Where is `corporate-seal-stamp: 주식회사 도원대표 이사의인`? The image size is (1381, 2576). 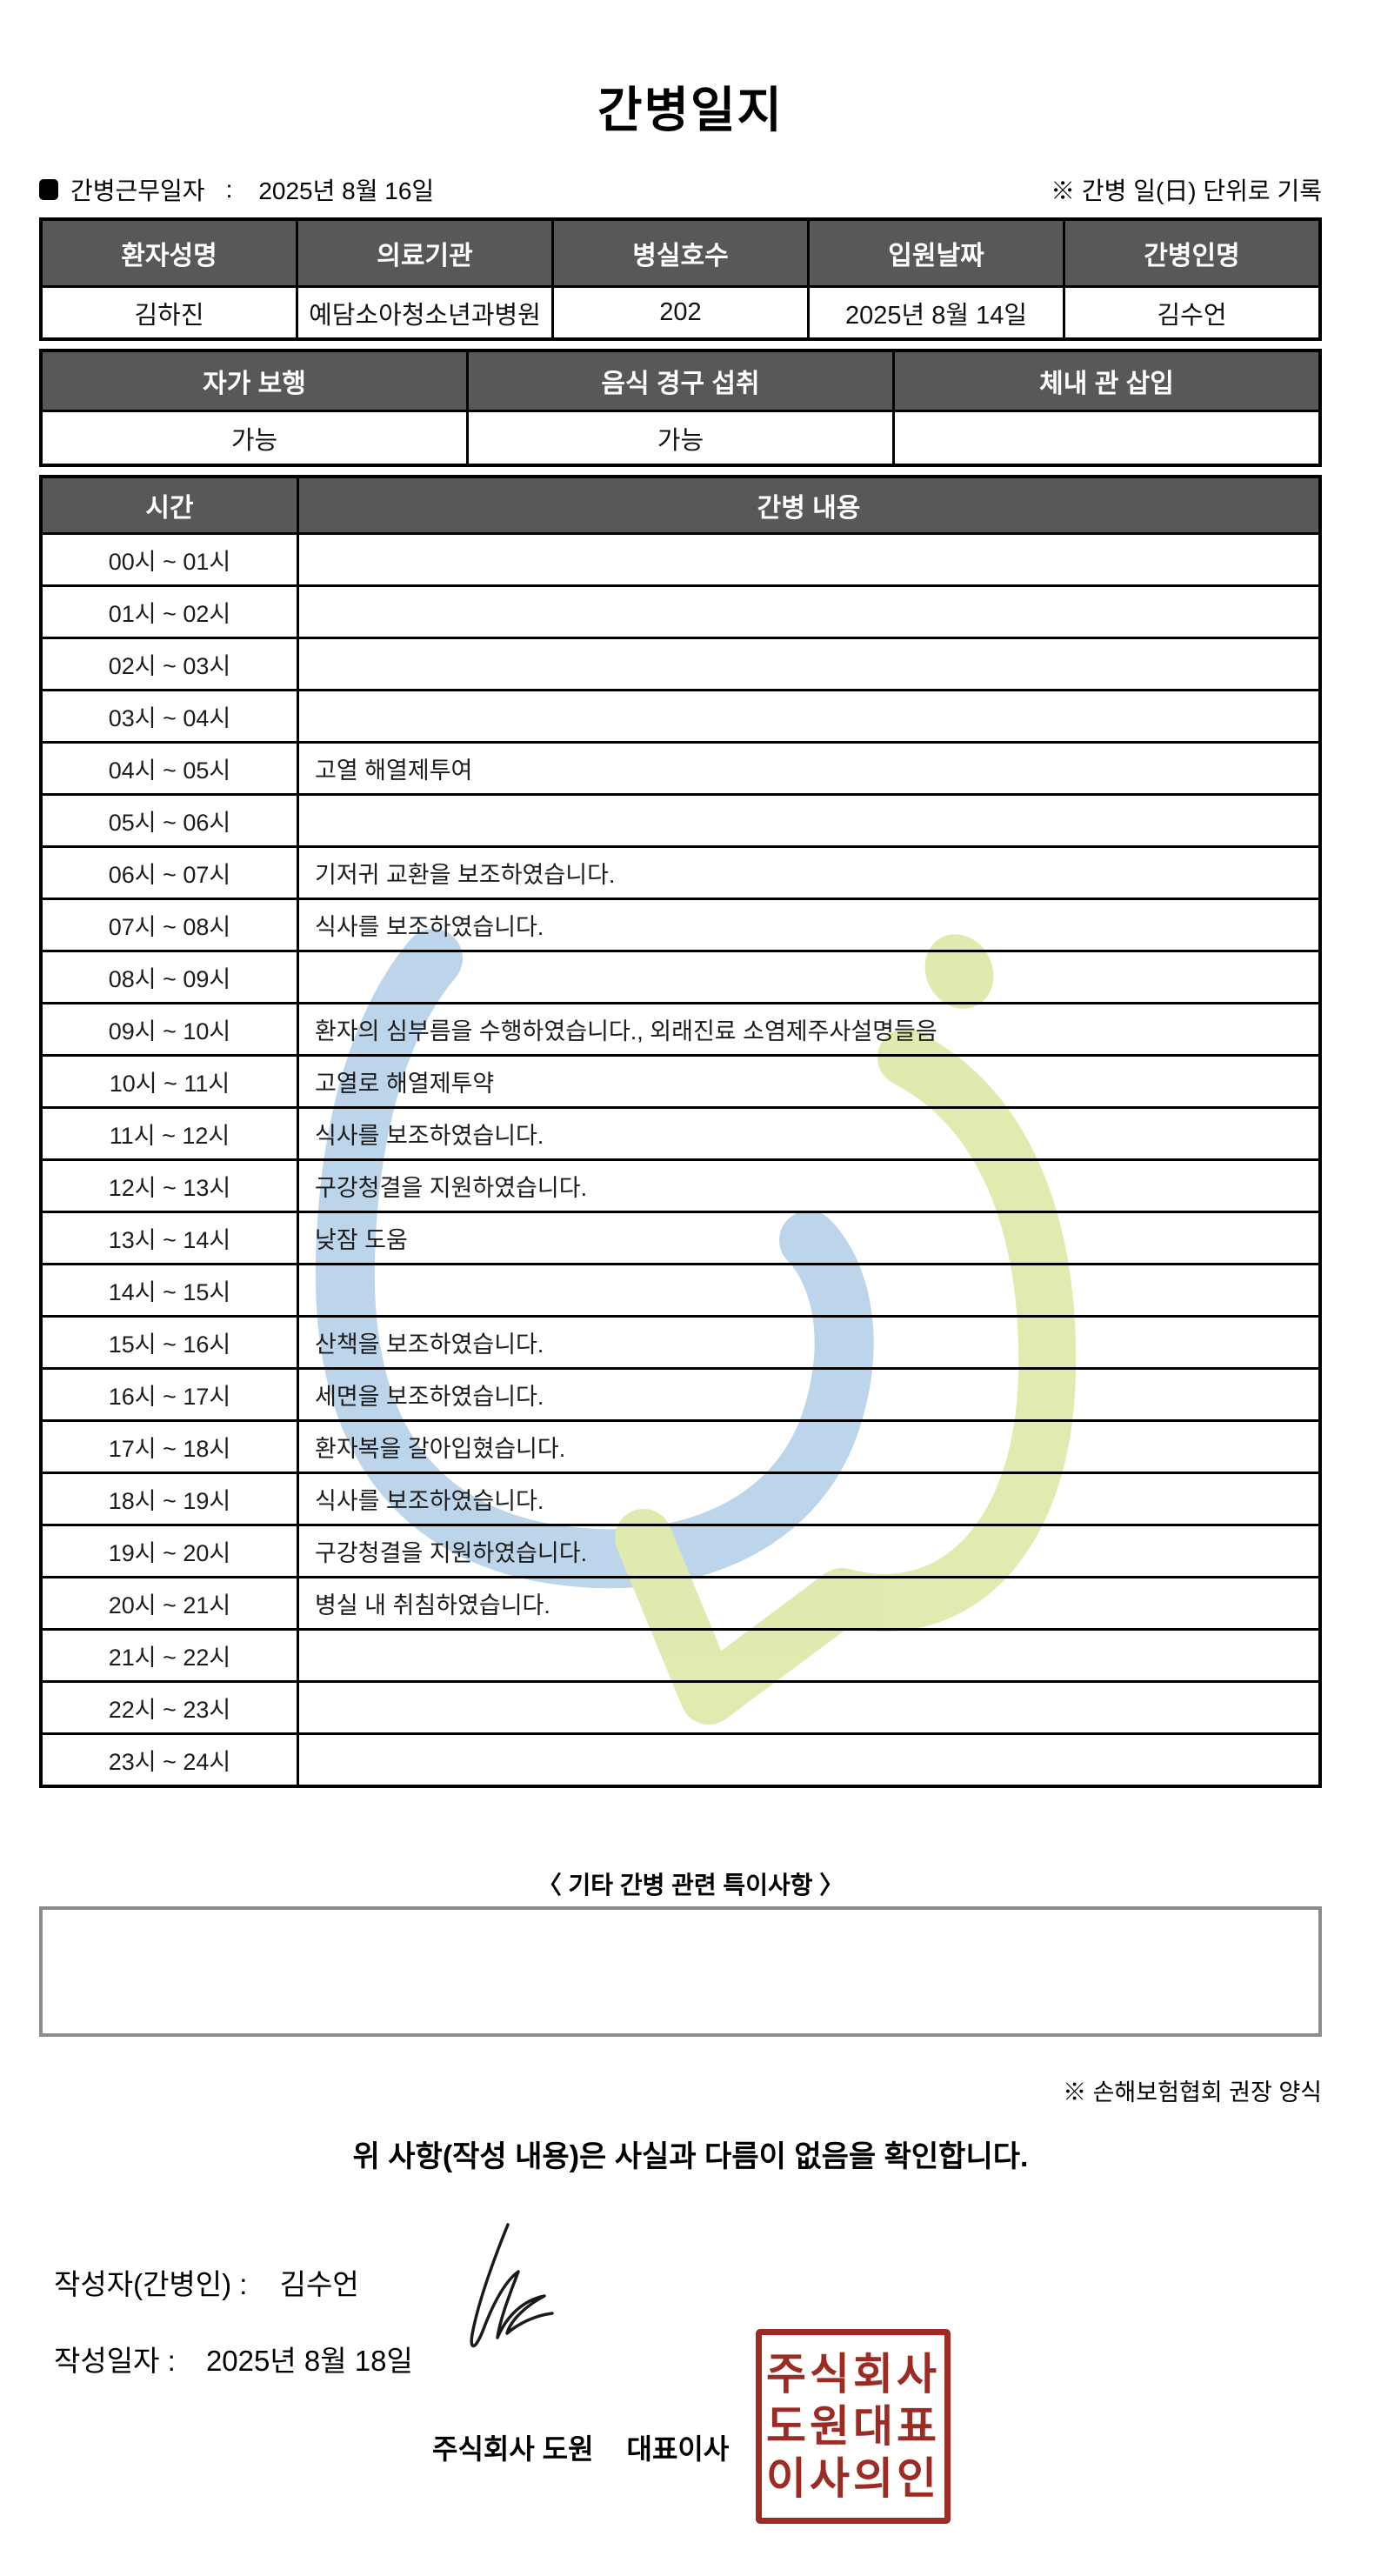
corporate-seal-stamp: 주식회사 도원대표 이사의인 is located at coordinates (853, 2426).